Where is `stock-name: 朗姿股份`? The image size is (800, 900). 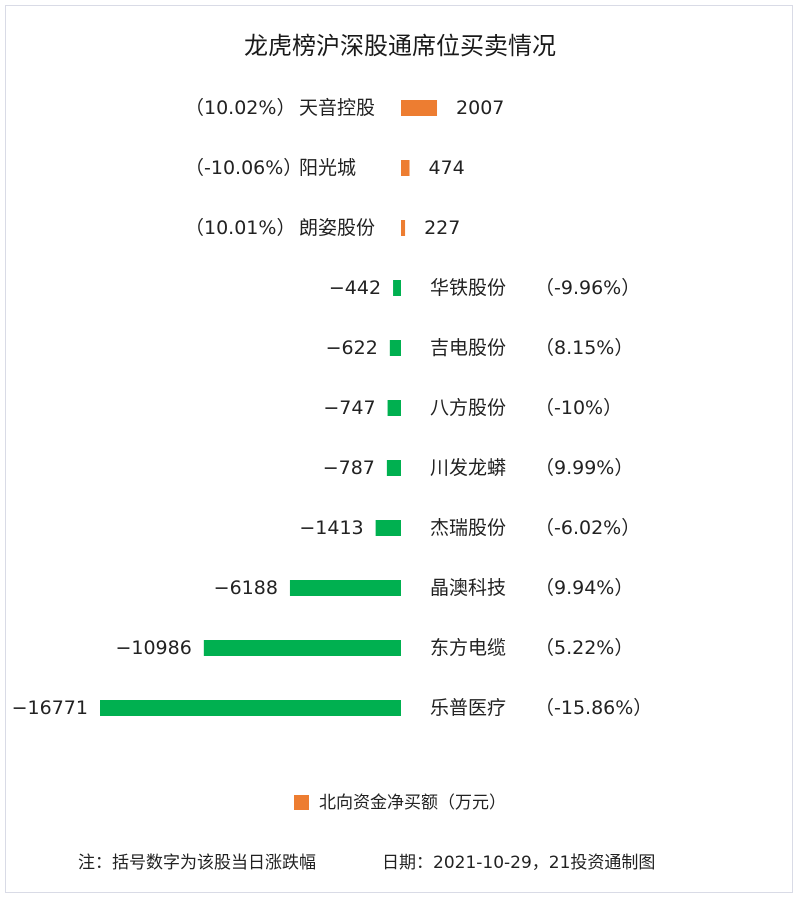
stock-name: 朗姿股份 is located at coordinates (337, 228).